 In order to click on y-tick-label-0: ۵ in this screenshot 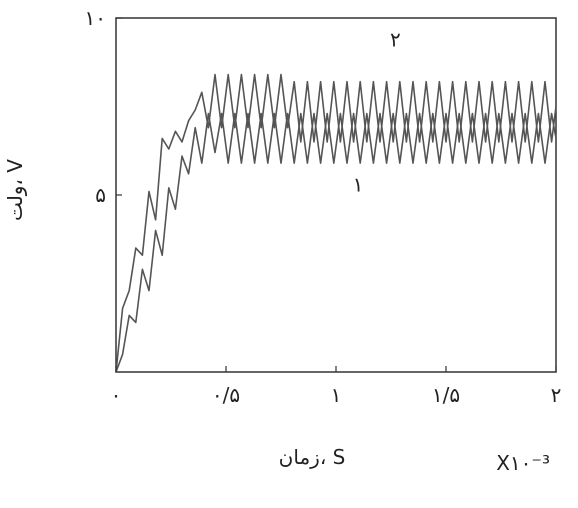, I will do `click(100, 195)`.